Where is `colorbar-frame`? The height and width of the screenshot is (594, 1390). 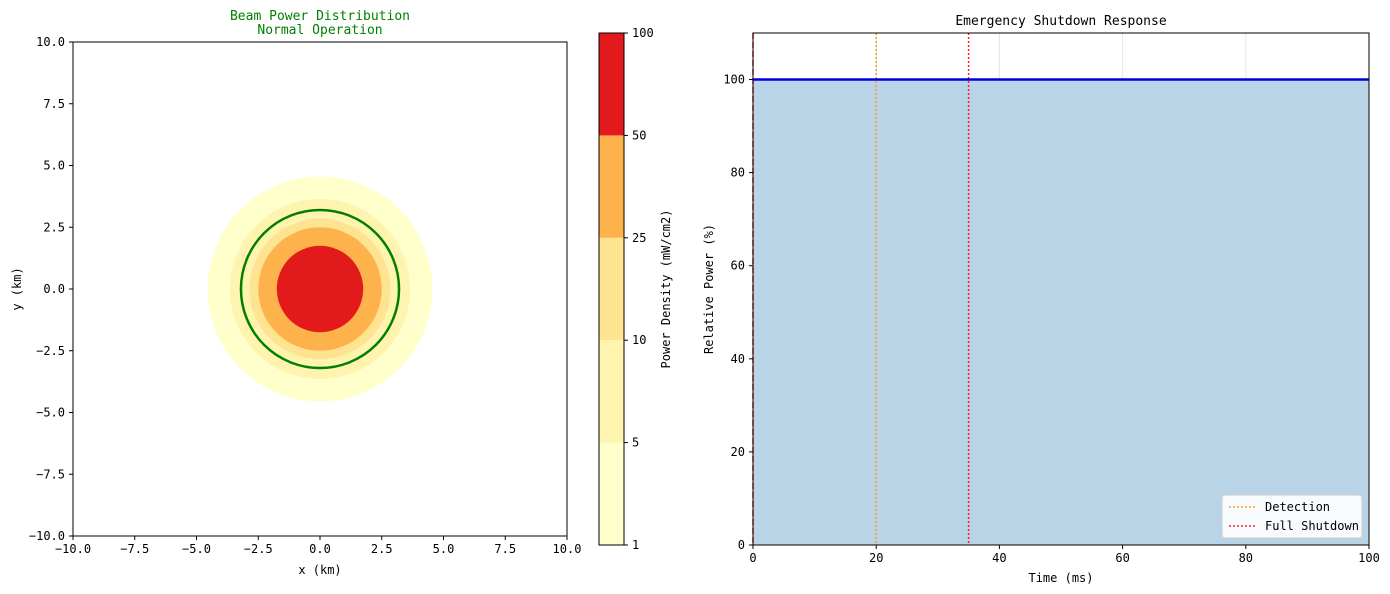
colorbar-frame is located at coordinates (611, 289).